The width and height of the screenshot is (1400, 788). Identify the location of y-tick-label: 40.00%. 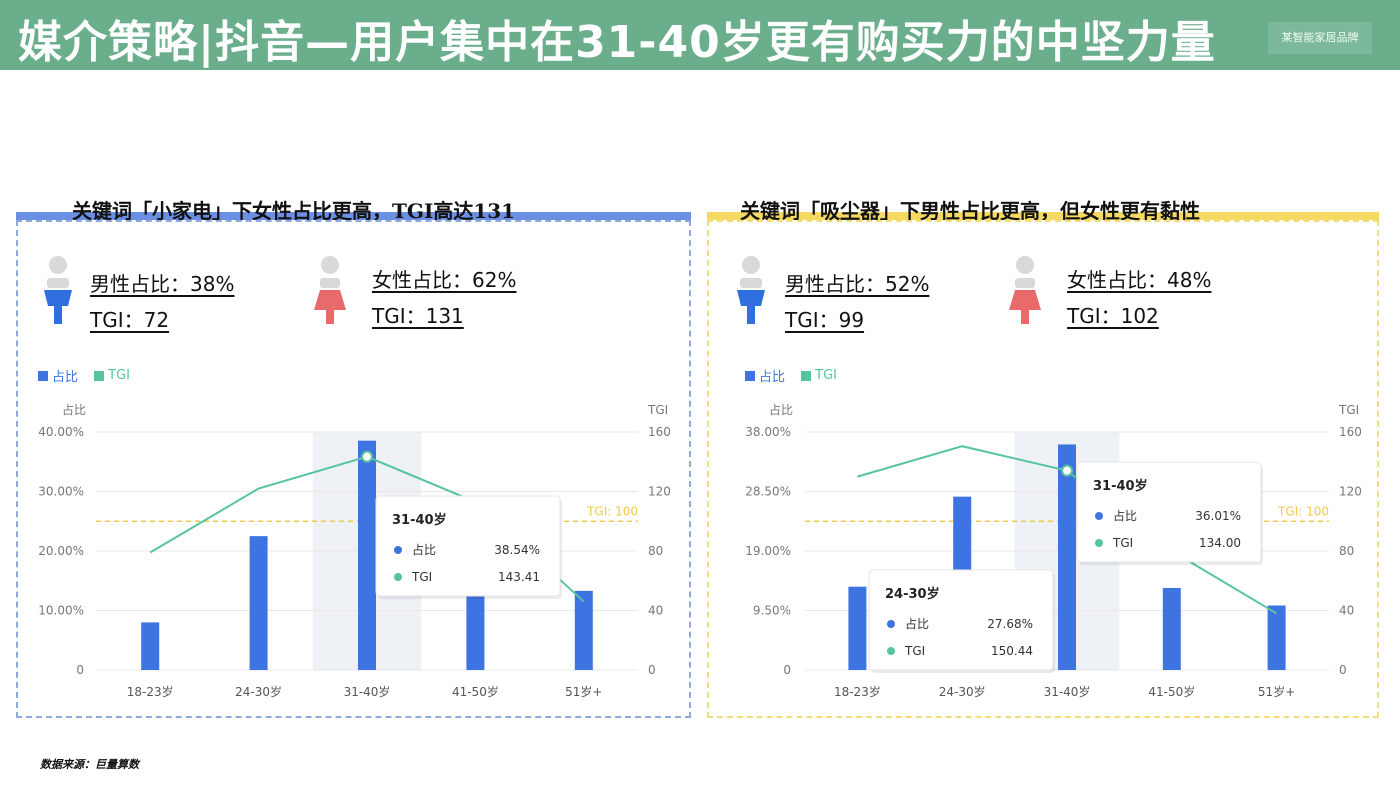
(61, 432).